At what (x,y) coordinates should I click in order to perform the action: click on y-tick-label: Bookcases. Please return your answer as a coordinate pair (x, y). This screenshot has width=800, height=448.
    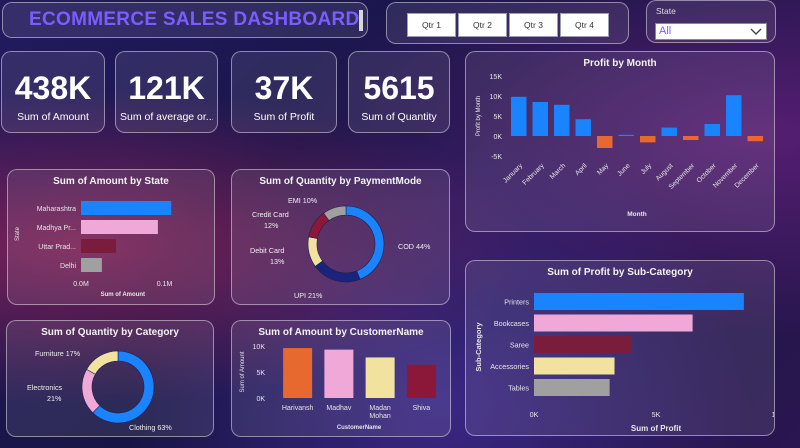
    Looking at the image, I should click on (512, 323).